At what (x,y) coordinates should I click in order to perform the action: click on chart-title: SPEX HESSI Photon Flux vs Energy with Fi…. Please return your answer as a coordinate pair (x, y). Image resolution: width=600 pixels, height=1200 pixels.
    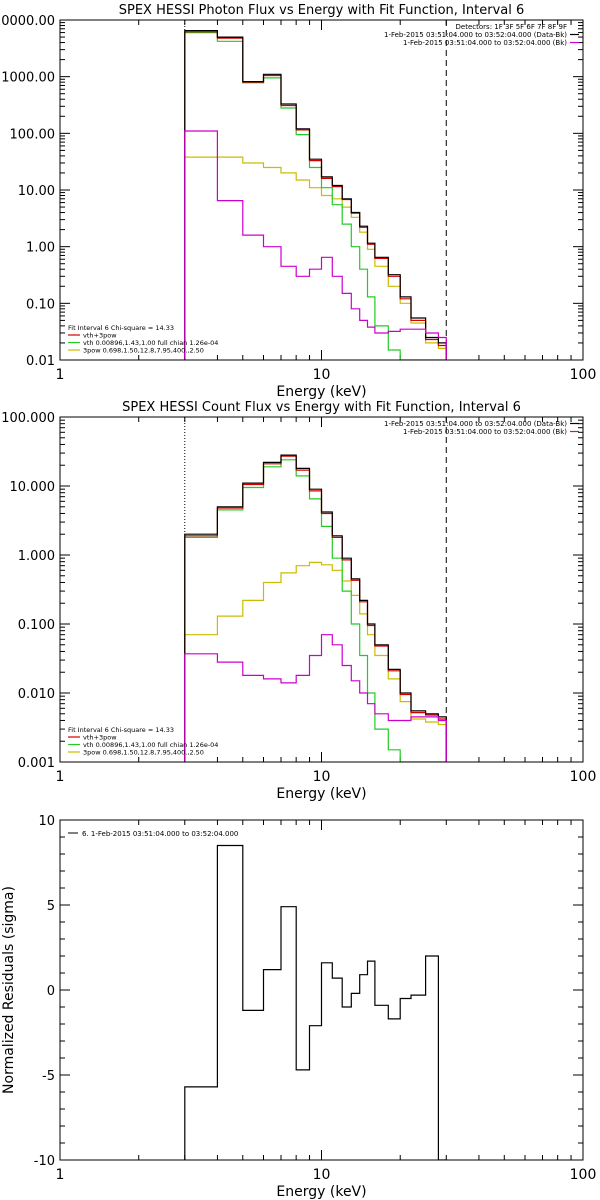
    Looking at the image, I should click on (322, 10).